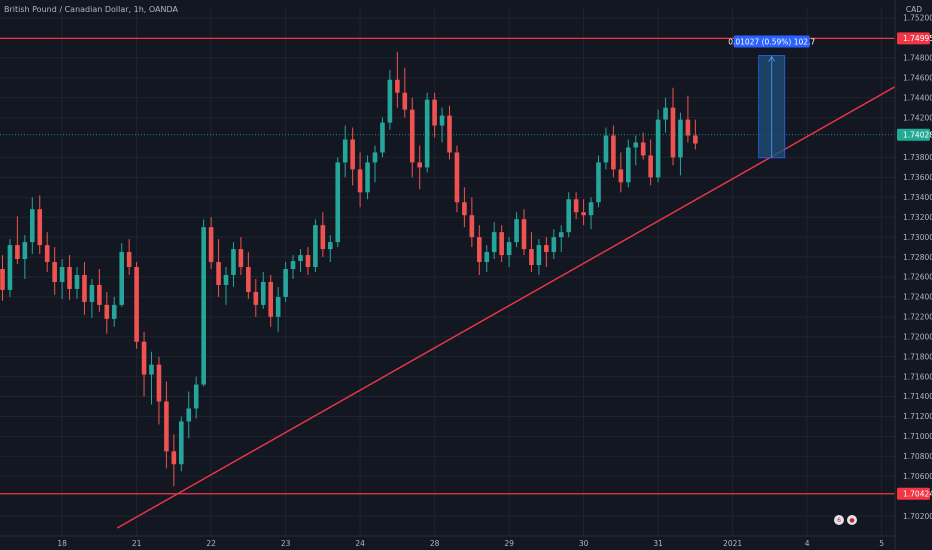 The height and width of the screenshot is (550, 932). Describe the element at coordinates (772, 58) in the screenshot. I see `measure-arrow-head` at that location.